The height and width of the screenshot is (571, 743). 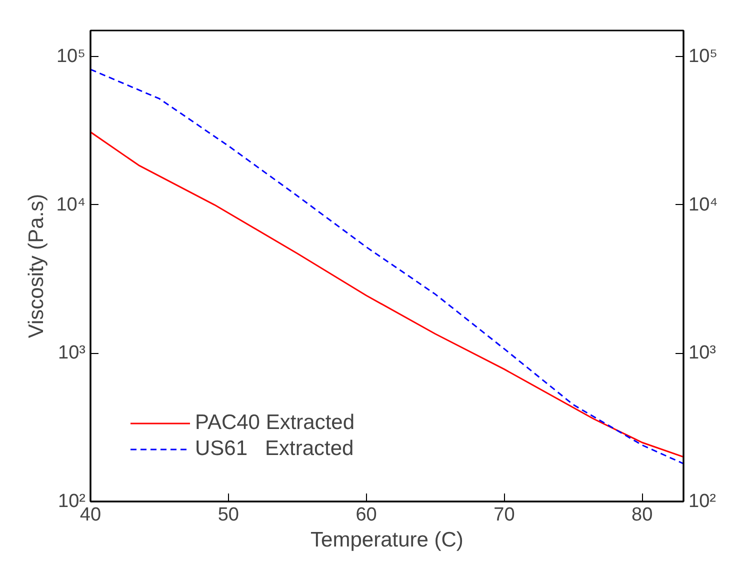 What do you see at coordinates (71, 57) in the screenshot?
I see `text: 10⁵` at bounding box center [71, 57].